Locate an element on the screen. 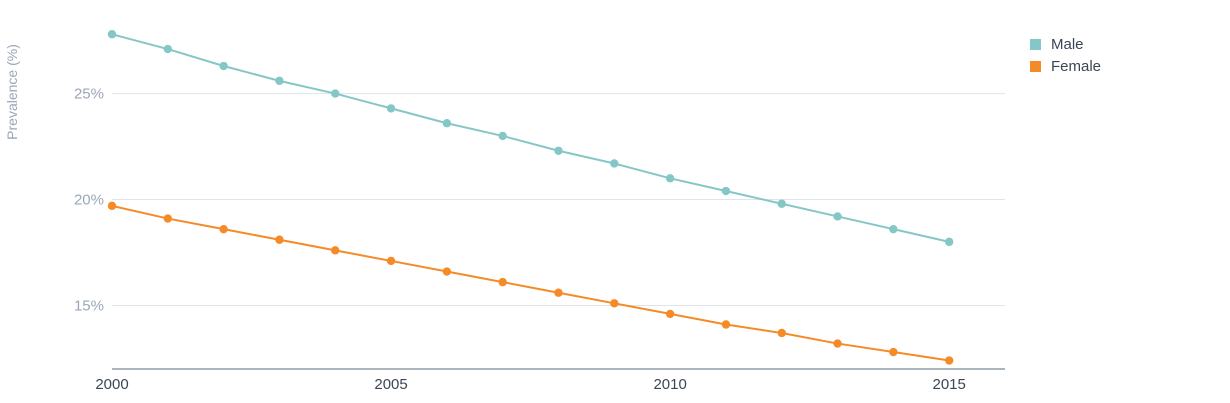 This screenshot has width=1230, height=403. x-tick-labels: 2000 2005 2010 2015 is located at coordinates (530, 384).